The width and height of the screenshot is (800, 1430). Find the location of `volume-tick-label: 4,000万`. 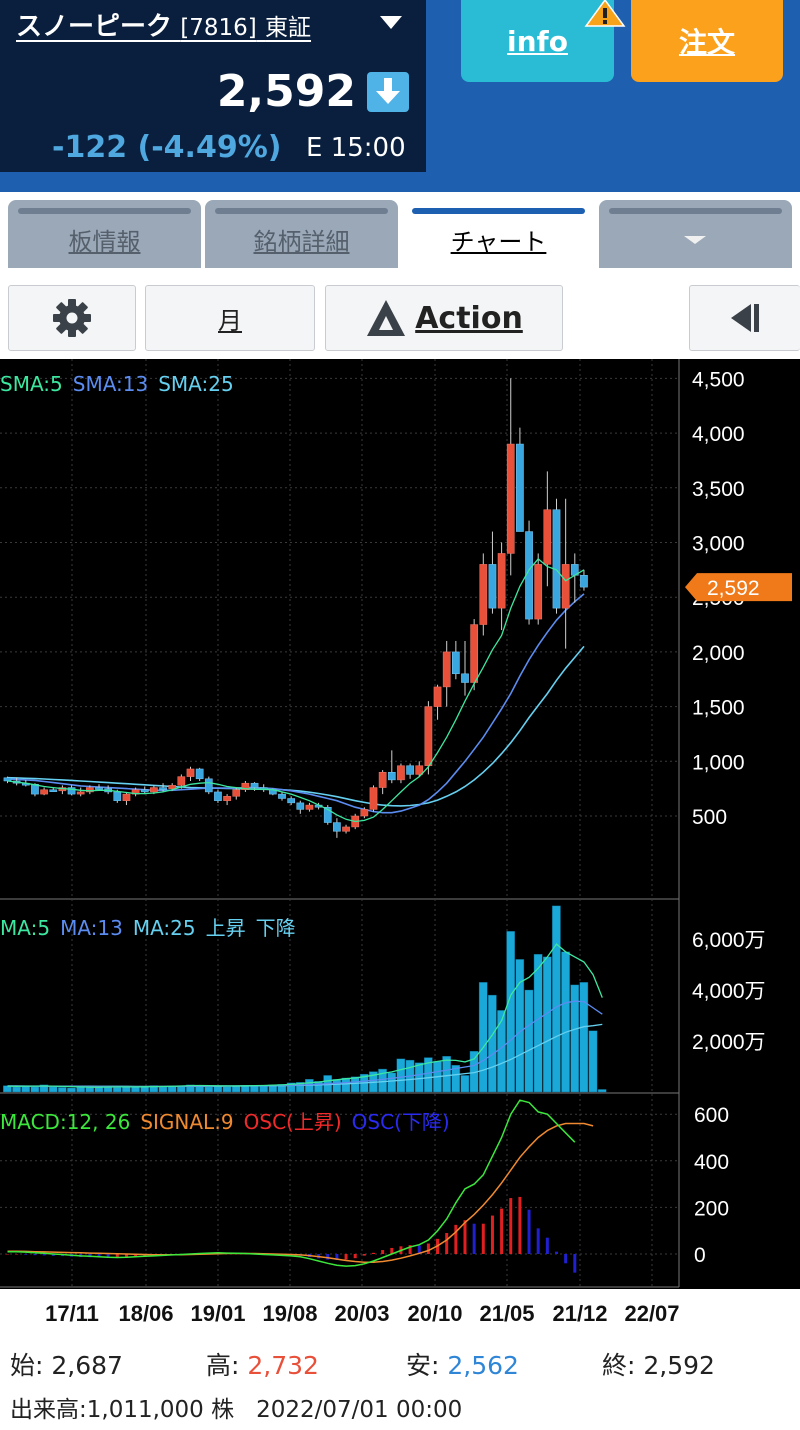

volume-tick-label: 4,000万 is located at coordinates (729, 991).